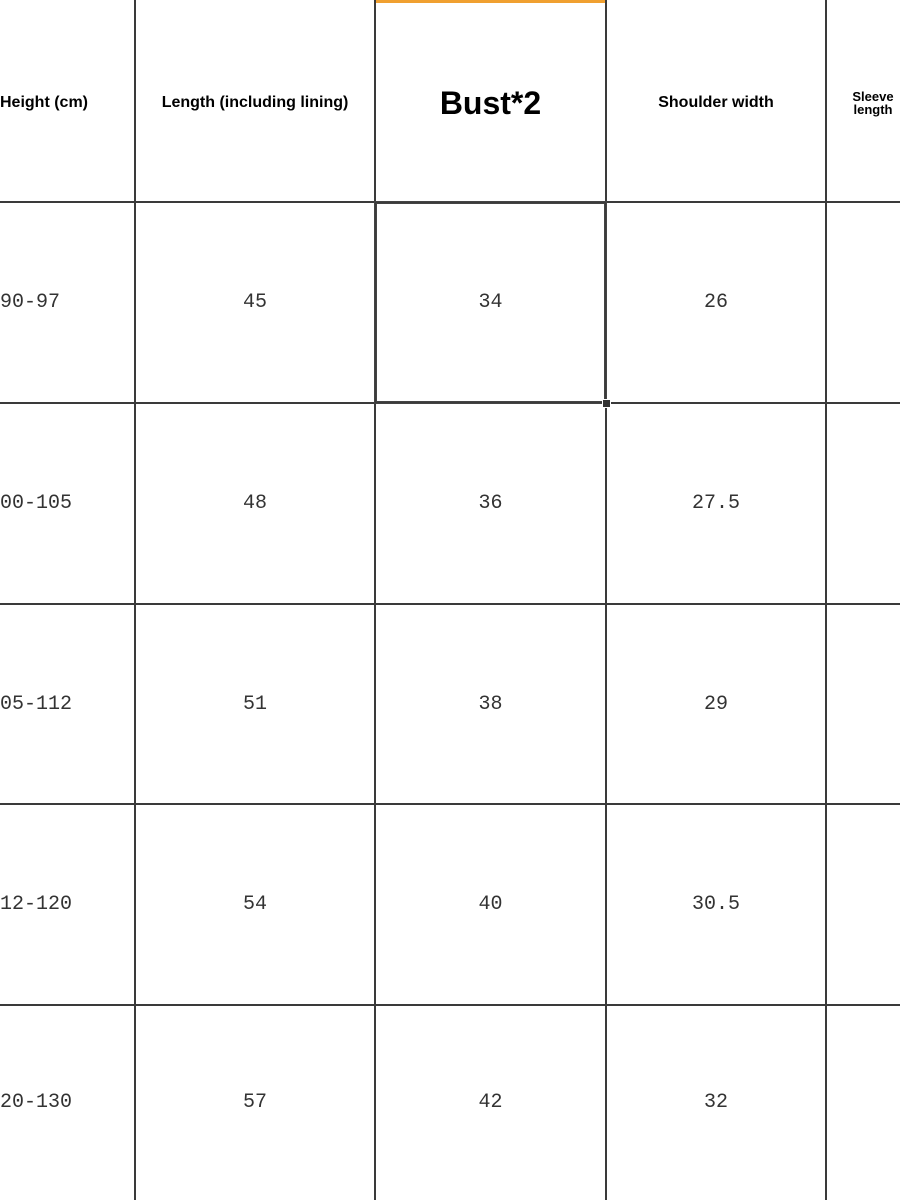  Describe the element at coordinates (254, 1102) in the screenshot. I see `table-cell: 57` at that location.